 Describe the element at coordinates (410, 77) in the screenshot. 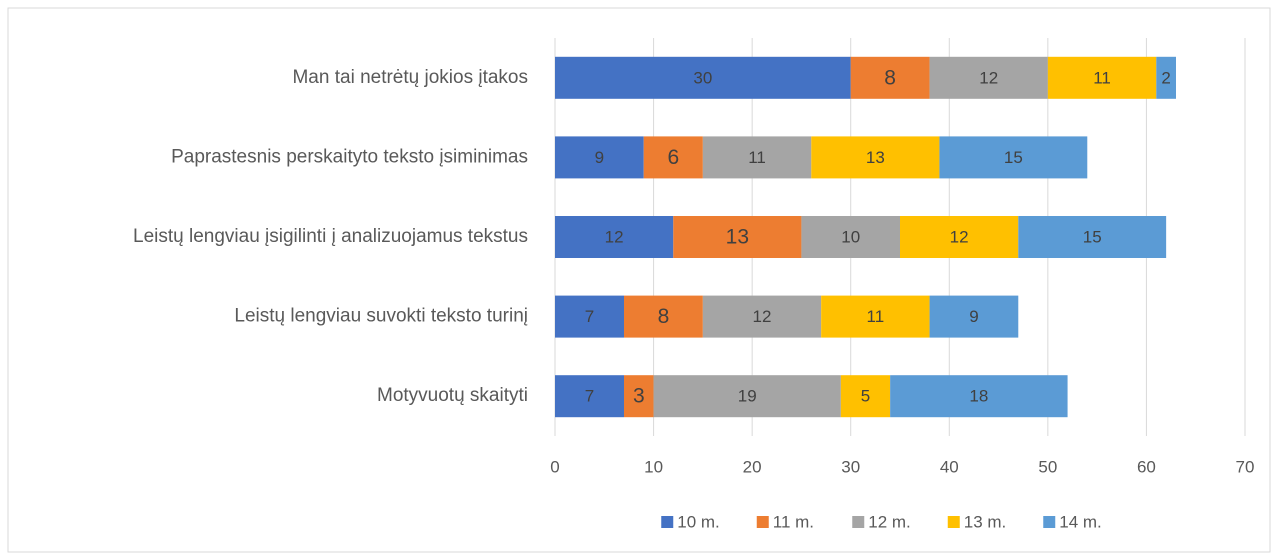

I see `y-tick-label: Man tai netrėtų jokios įtakos` at that location.